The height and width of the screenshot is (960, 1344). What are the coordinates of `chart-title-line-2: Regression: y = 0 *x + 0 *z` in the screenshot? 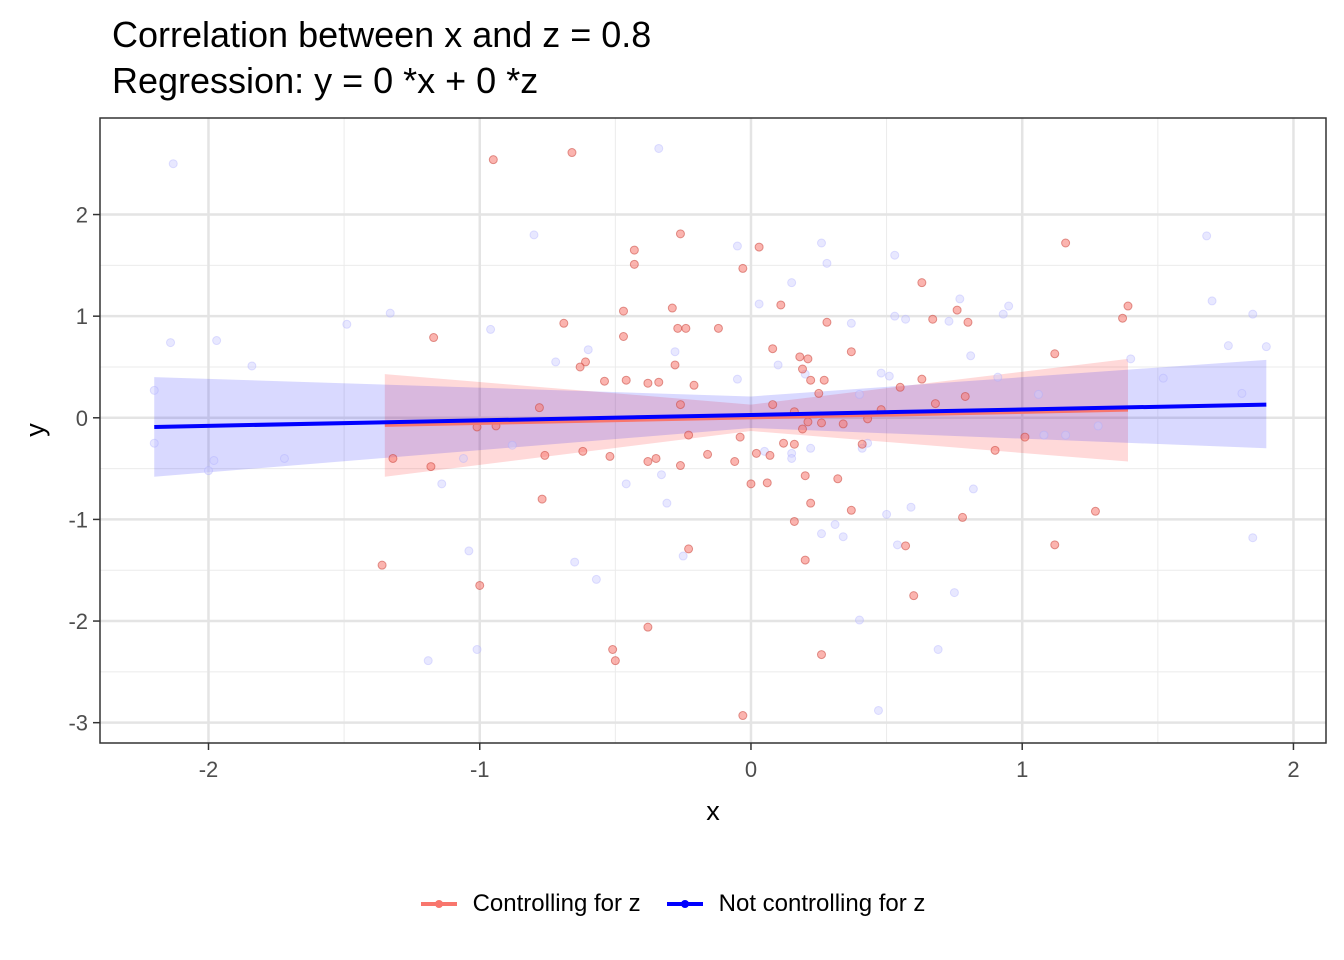 It's located at (325, 80).